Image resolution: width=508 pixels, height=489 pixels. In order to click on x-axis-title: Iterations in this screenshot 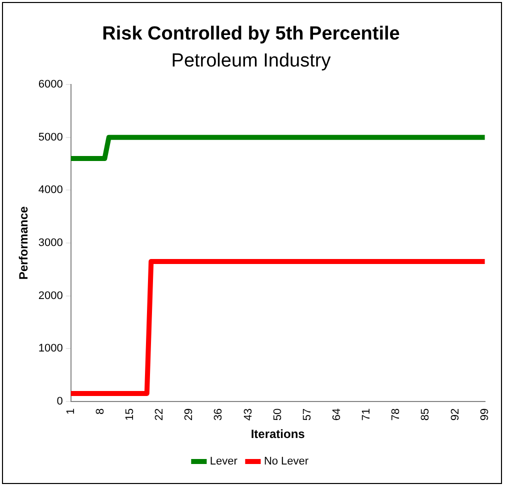, I will do `click(278, 434)`.